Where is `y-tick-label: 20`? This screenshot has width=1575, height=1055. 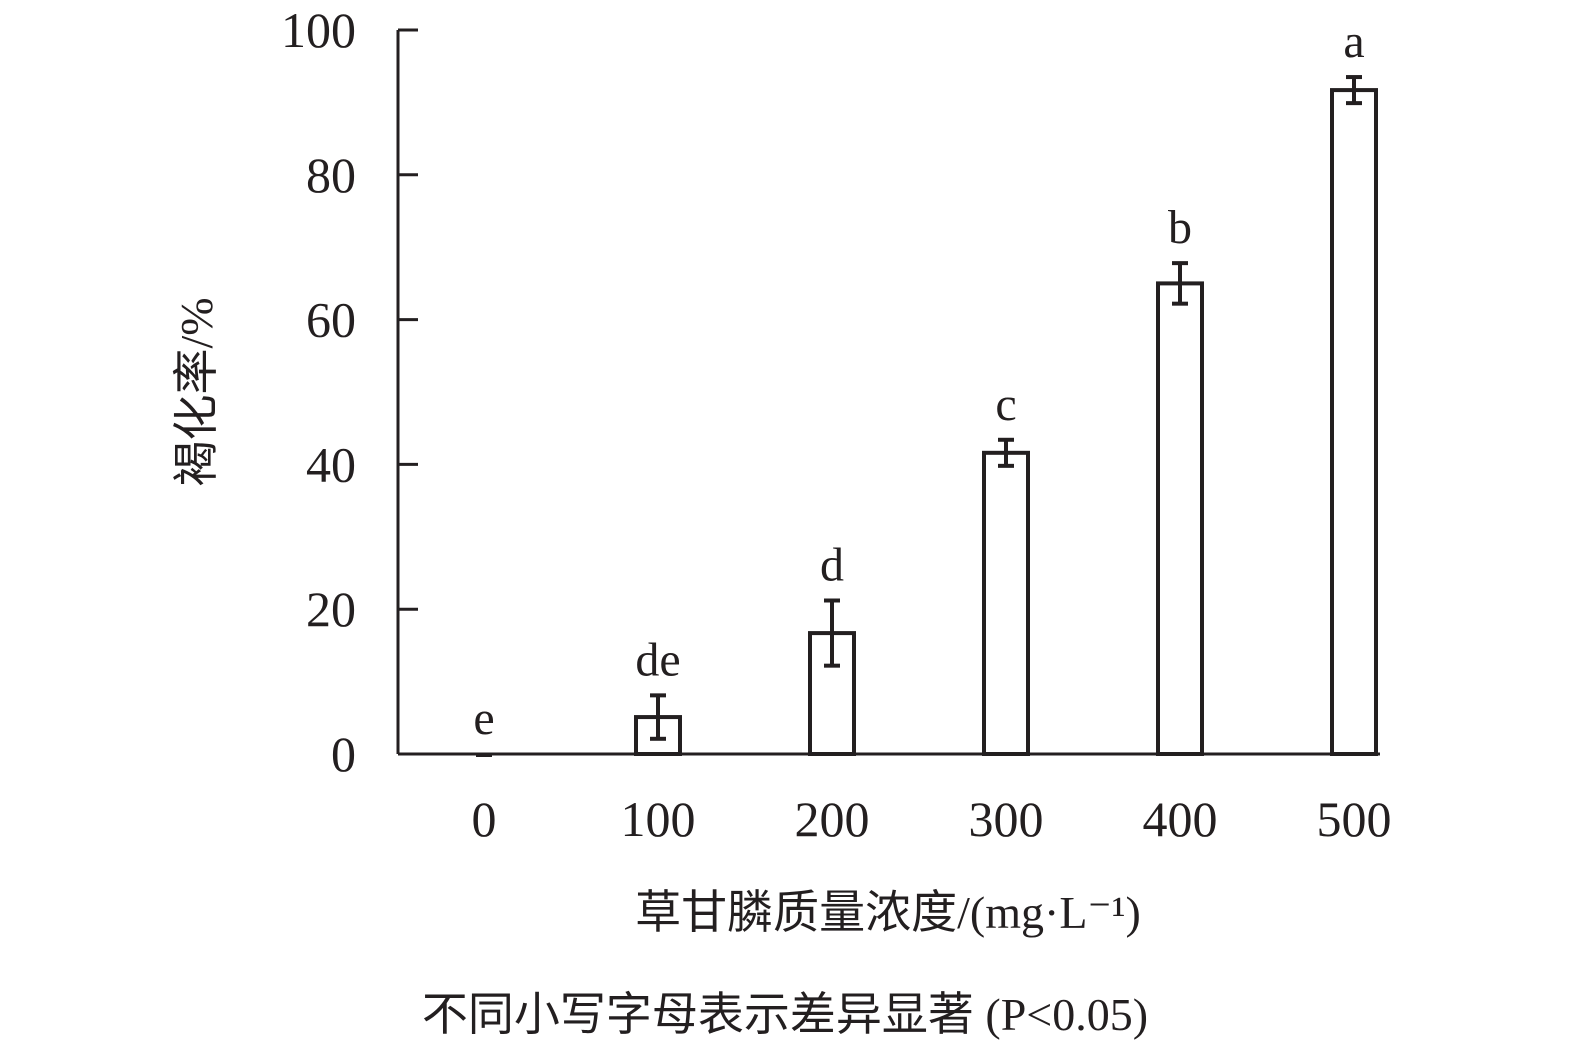
y-tick-label: 20 is located at coordinates (331, 609).